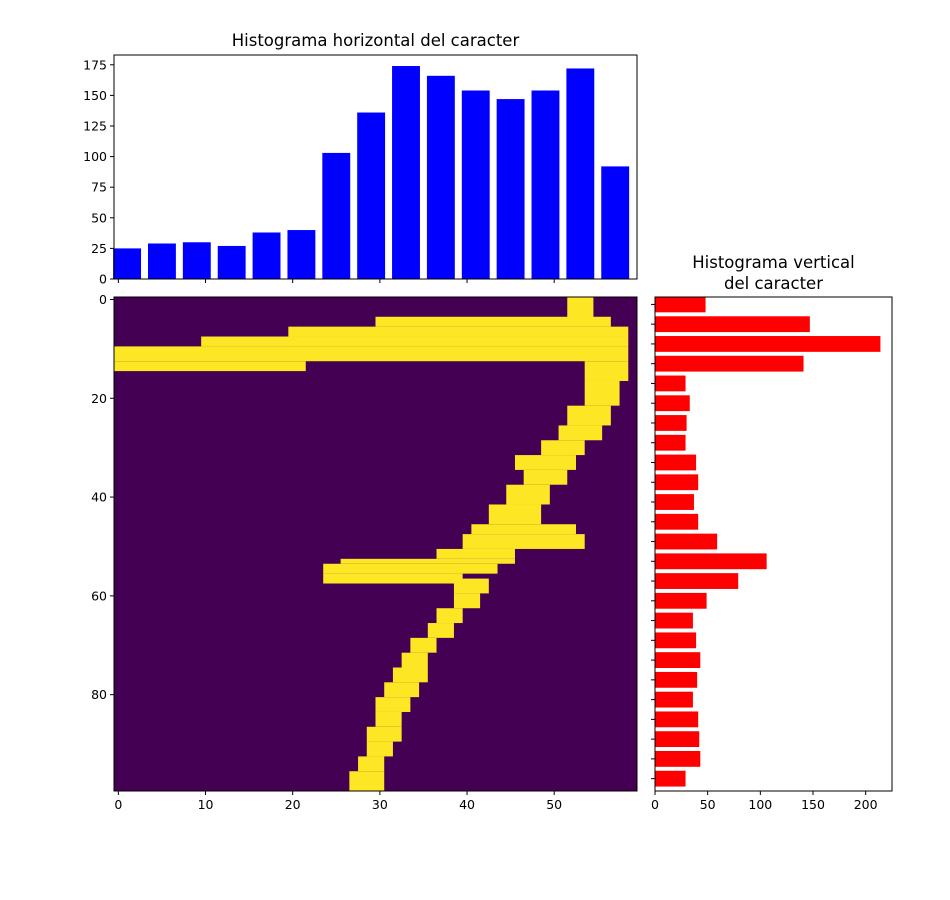 The width and height of the screenshot is (950, 900). I want to click on y-tick-label: 80, so click(99, 694).